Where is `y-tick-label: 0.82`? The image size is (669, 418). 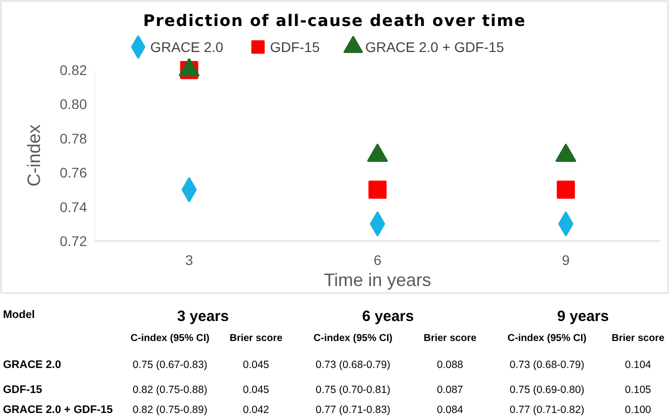
y-tick-label: 0.82 is located at coordinates (74, 70).